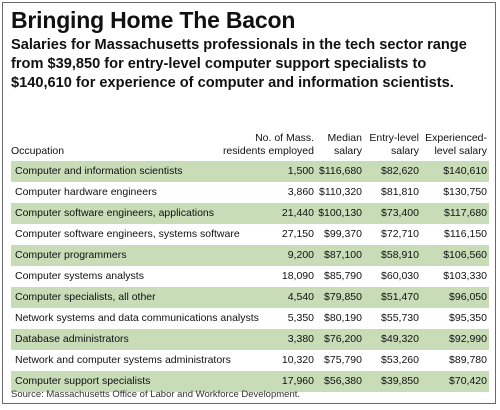 This screenshot has width=500, height=410. I want to click on header-employed: No. of Mass. residents employed, so click(259, 145).